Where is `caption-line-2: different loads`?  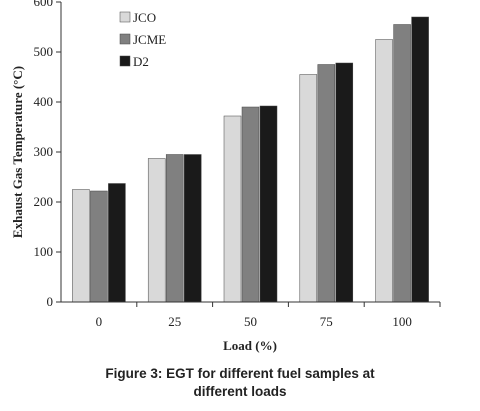
caption-line-2: different loads is located at coordinates (240, 391).